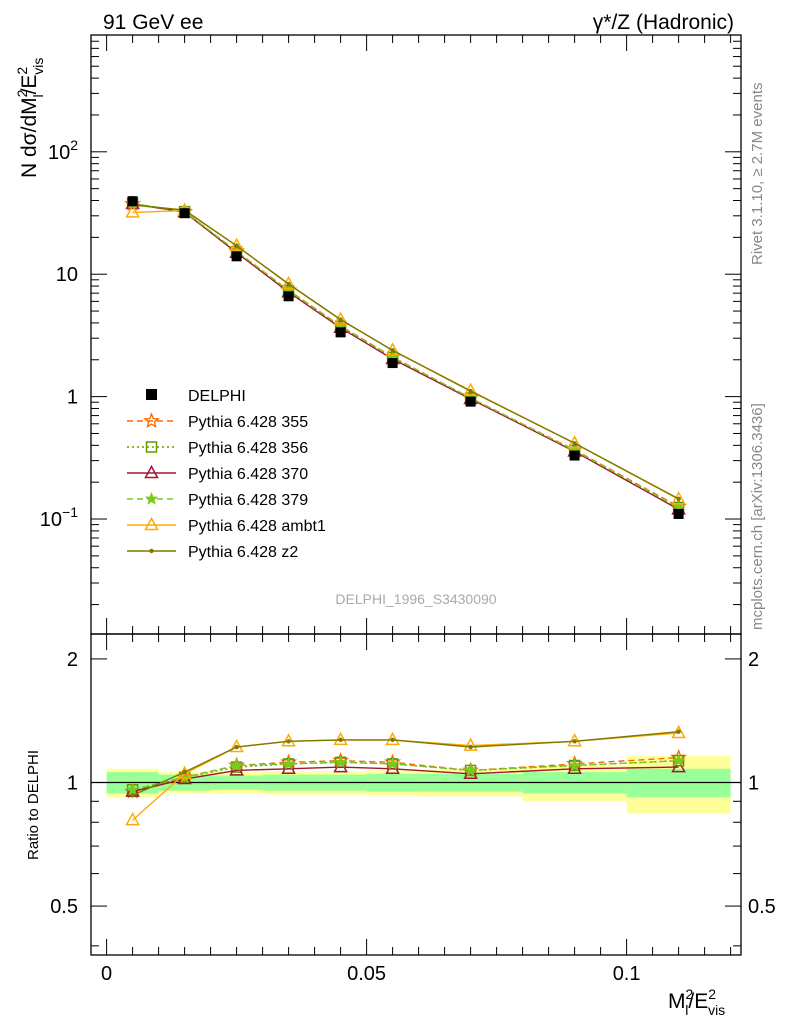 The height and width of the screenshot is (1024, 786). I want to click on xlabel-e: /E, so click(698, 1001).